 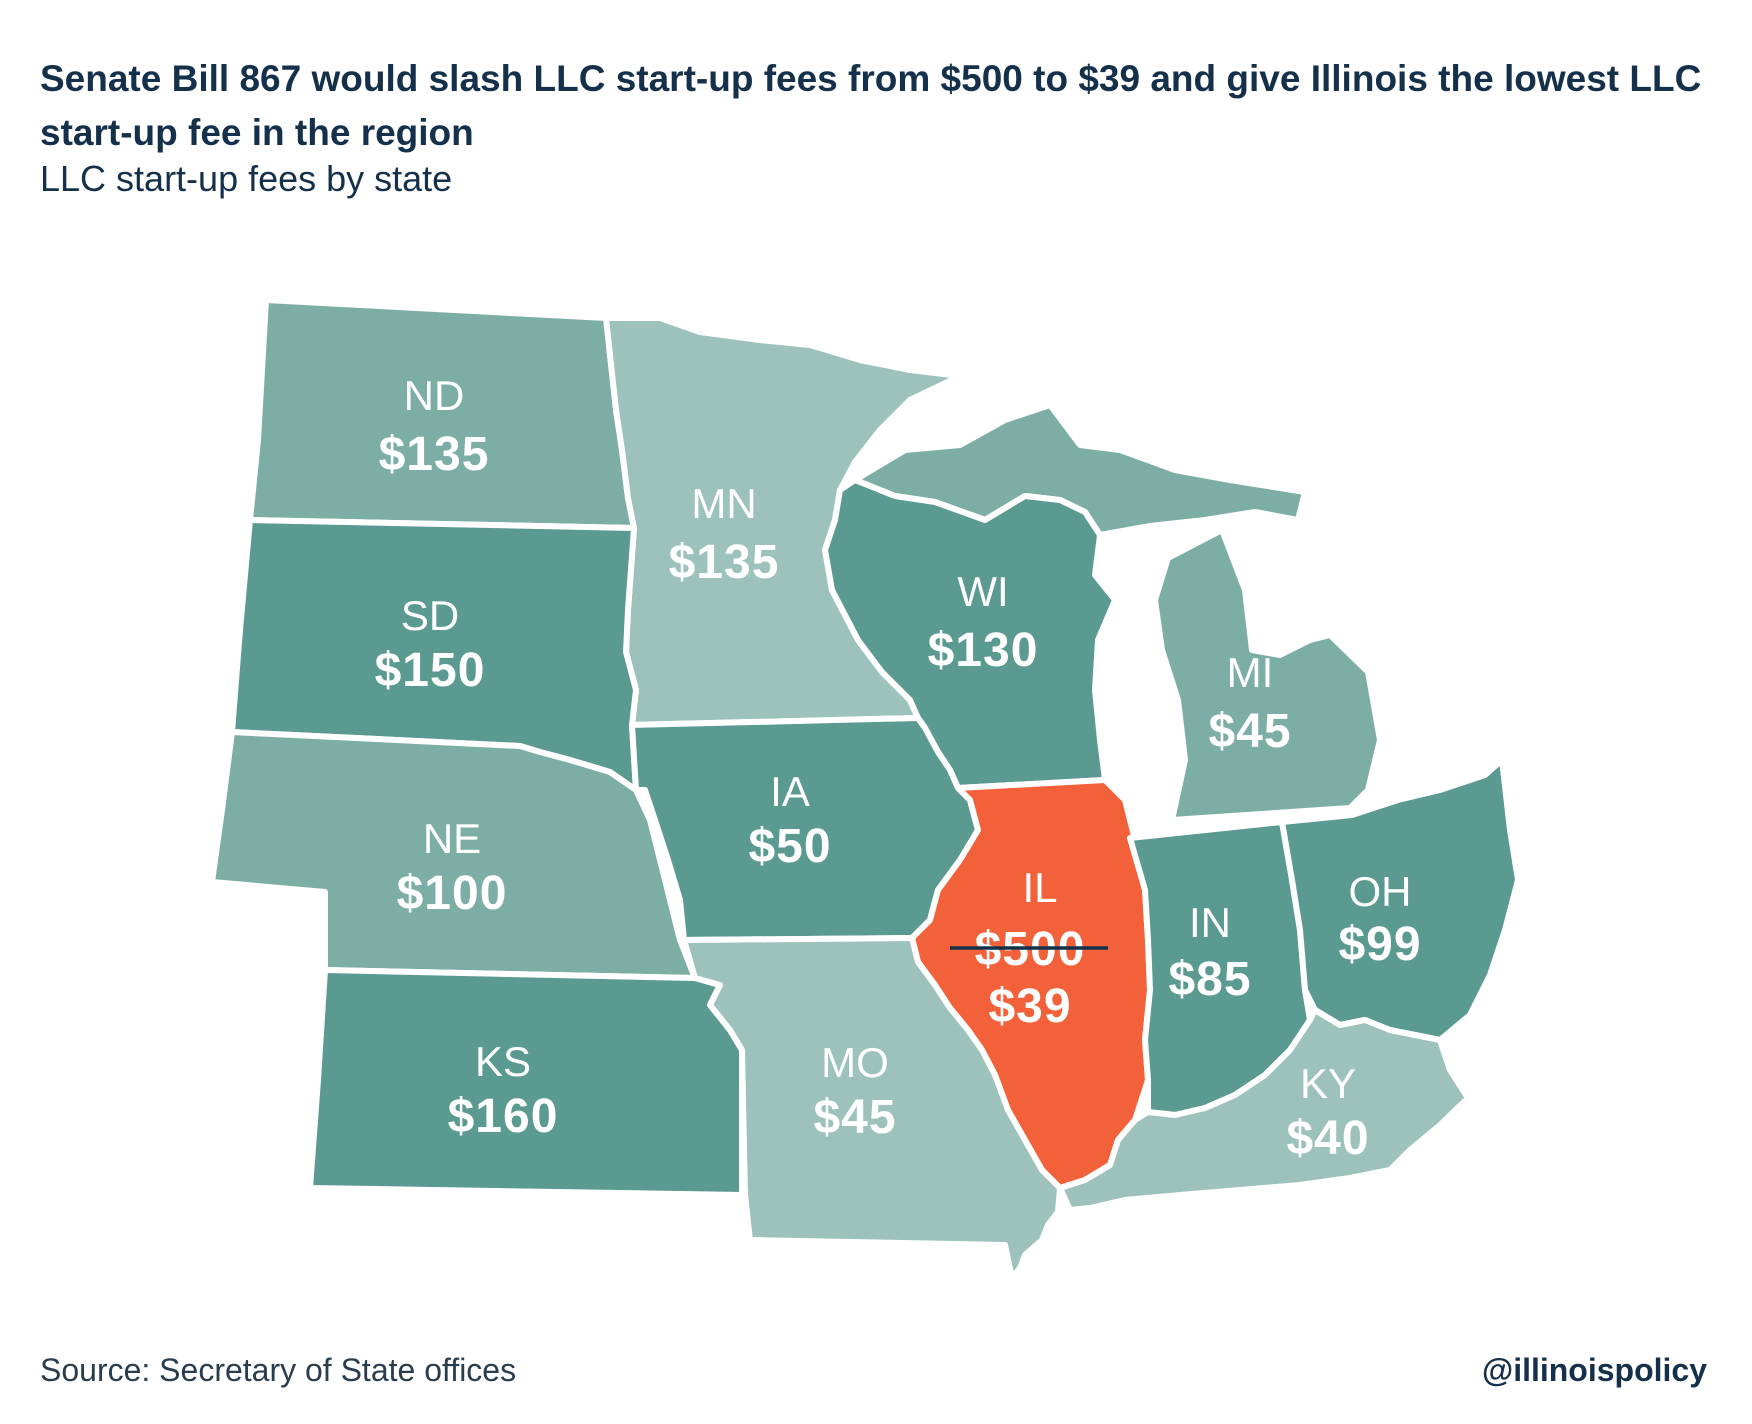 I want to click on label-sd-fee: $150, so click(x=430, y=670).